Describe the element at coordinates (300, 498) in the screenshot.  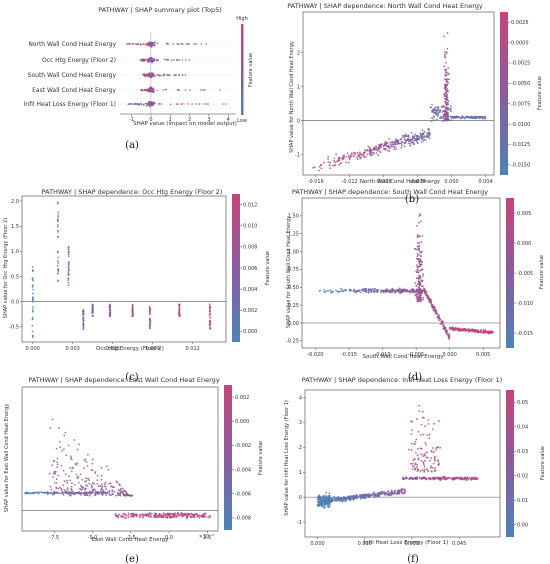
I see `y-tick-label: 0` at that location.